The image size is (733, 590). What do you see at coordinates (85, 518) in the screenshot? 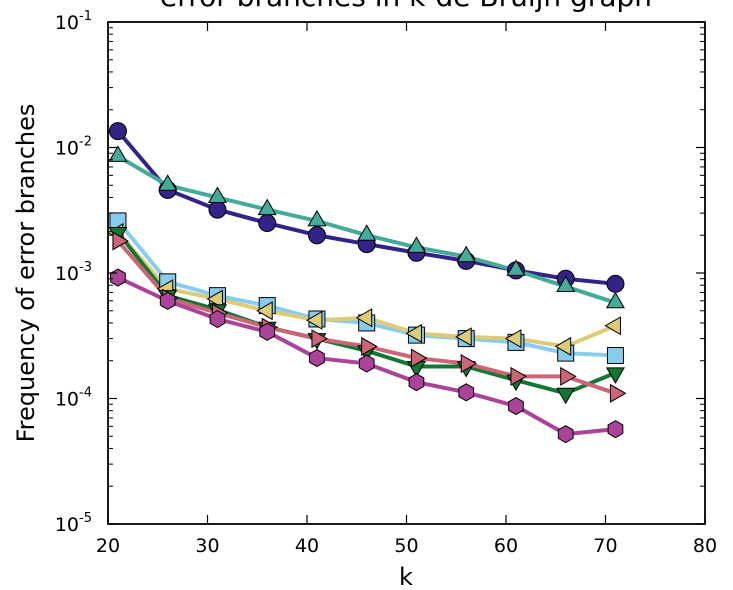
I see `y-tick-label-exponent: -5` at bounding box center [85, 518].